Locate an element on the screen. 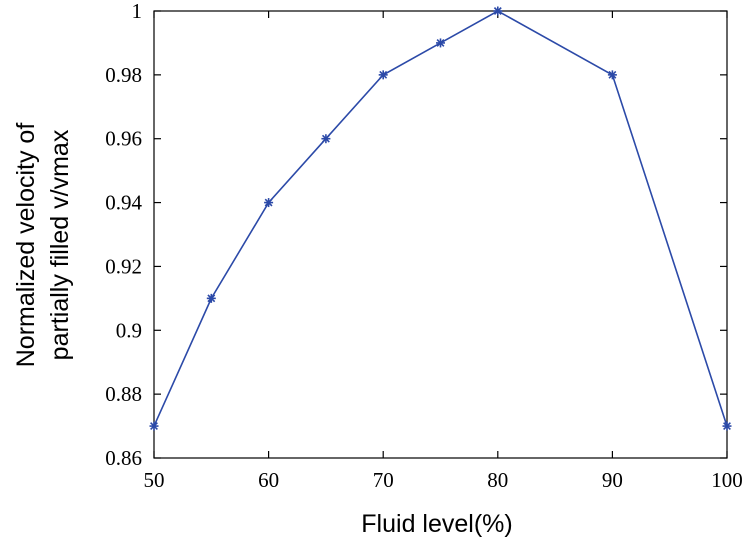 The image size is (746, 543). x-tick-label: 100 is located at coordinates (727, 480).